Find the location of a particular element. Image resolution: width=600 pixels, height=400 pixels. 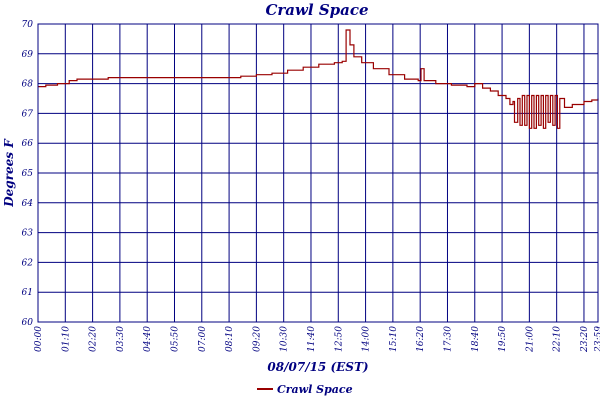

x-tick-label: 23:20 is located at coordinates (585, 339).